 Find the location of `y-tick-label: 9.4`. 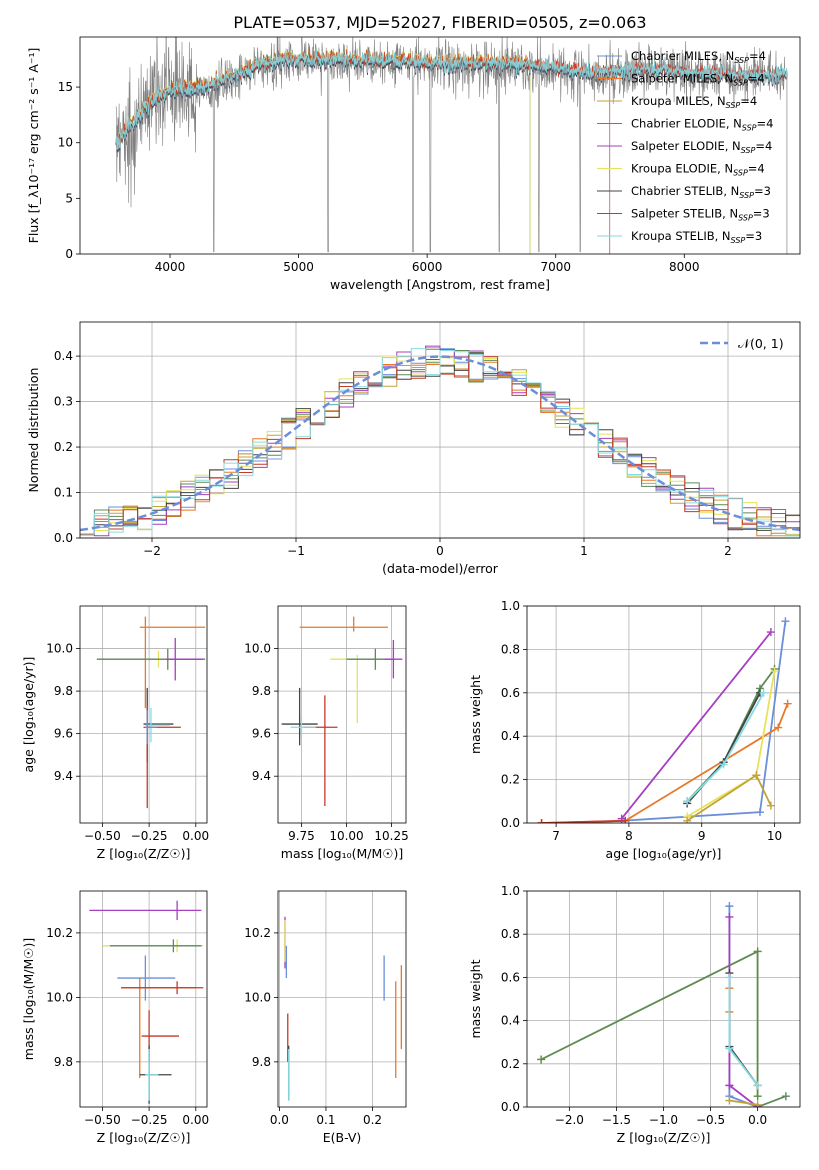

y-tick-label: 9.4 is located at coordinates (63, 776).